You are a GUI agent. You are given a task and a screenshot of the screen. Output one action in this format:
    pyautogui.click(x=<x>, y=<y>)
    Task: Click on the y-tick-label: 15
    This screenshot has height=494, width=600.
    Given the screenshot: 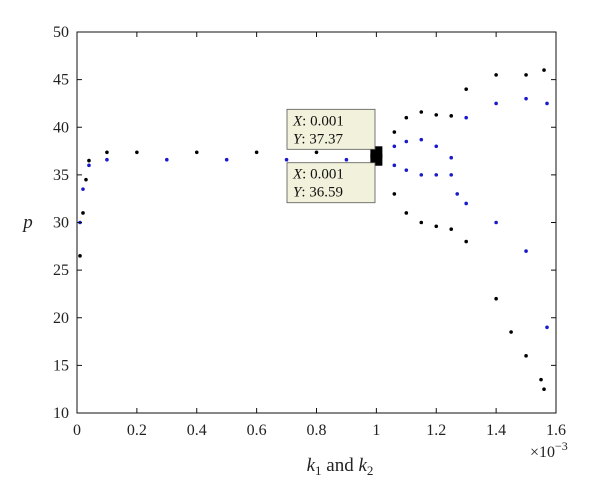 What is the action you would take?
    pyautogui.click(x=61, y=365)
    